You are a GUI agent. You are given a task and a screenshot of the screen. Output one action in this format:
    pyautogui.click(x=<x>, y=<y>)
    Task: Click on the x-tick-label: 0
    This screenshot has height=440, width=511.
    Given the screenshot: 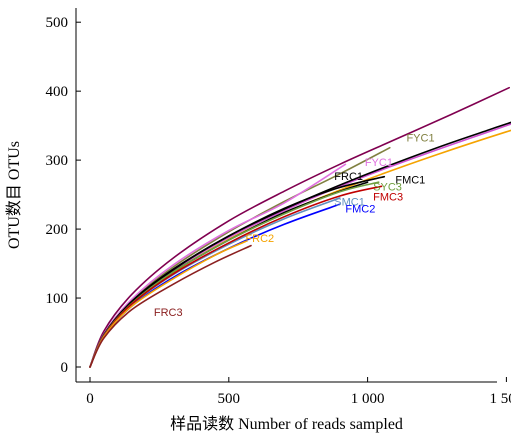 What is the action you would take?
    pyautogui.click(x=90, y=399)
    